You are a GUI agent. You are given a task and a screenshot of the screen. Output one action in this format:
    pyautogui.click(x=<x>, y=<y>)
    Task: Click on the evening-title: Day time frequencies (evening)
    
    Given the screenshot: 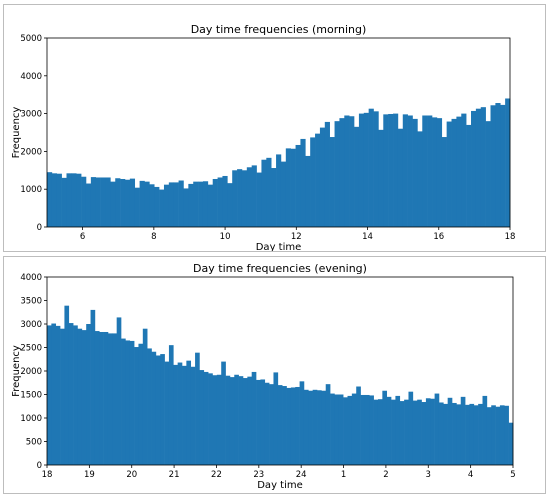 What is the action you would take?
    pyautogui.click(x=280, y=268)
    